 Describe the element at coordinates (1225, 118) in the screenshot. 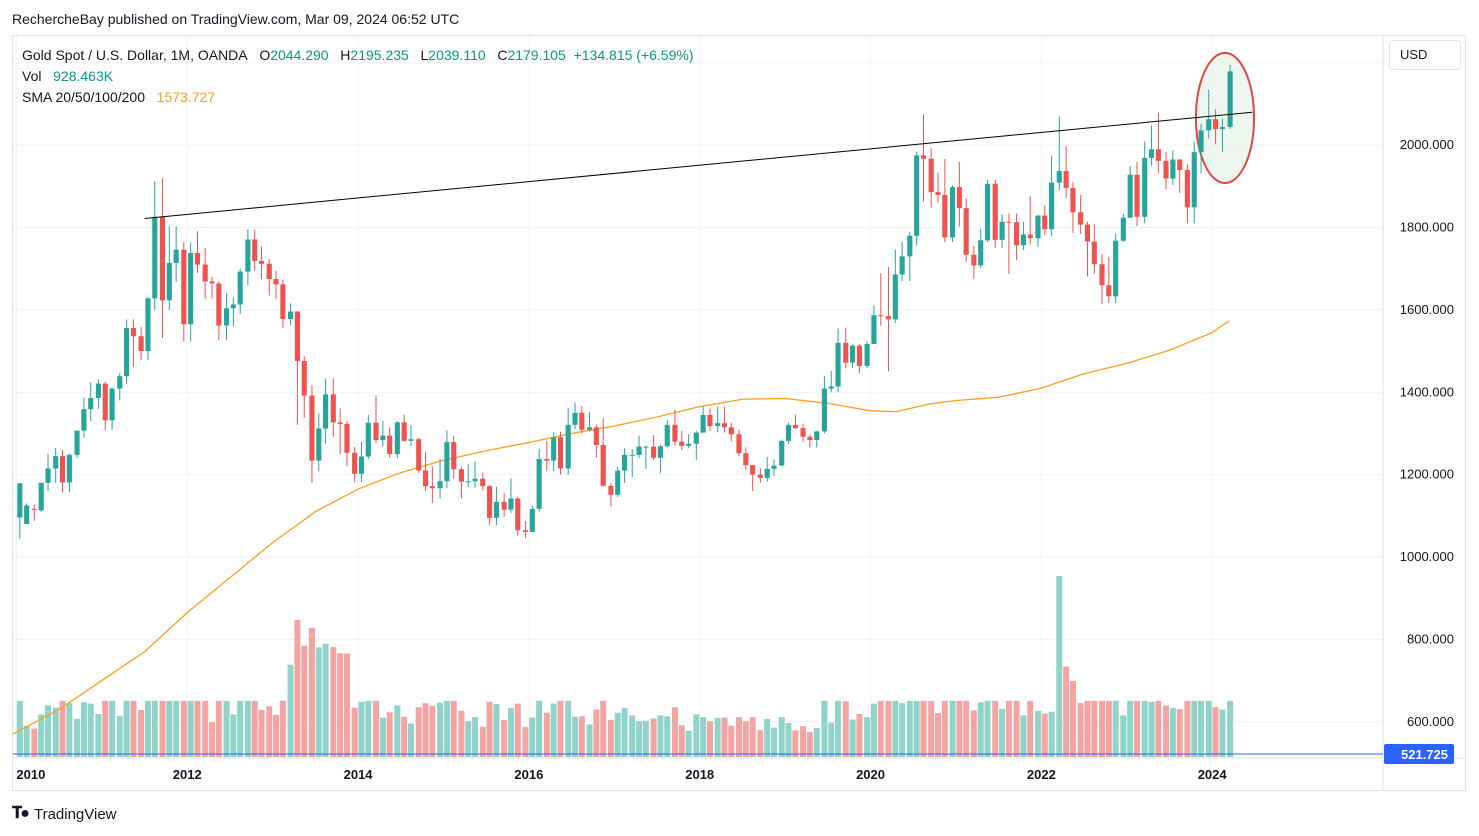

I see `highlight-circle` at that location.